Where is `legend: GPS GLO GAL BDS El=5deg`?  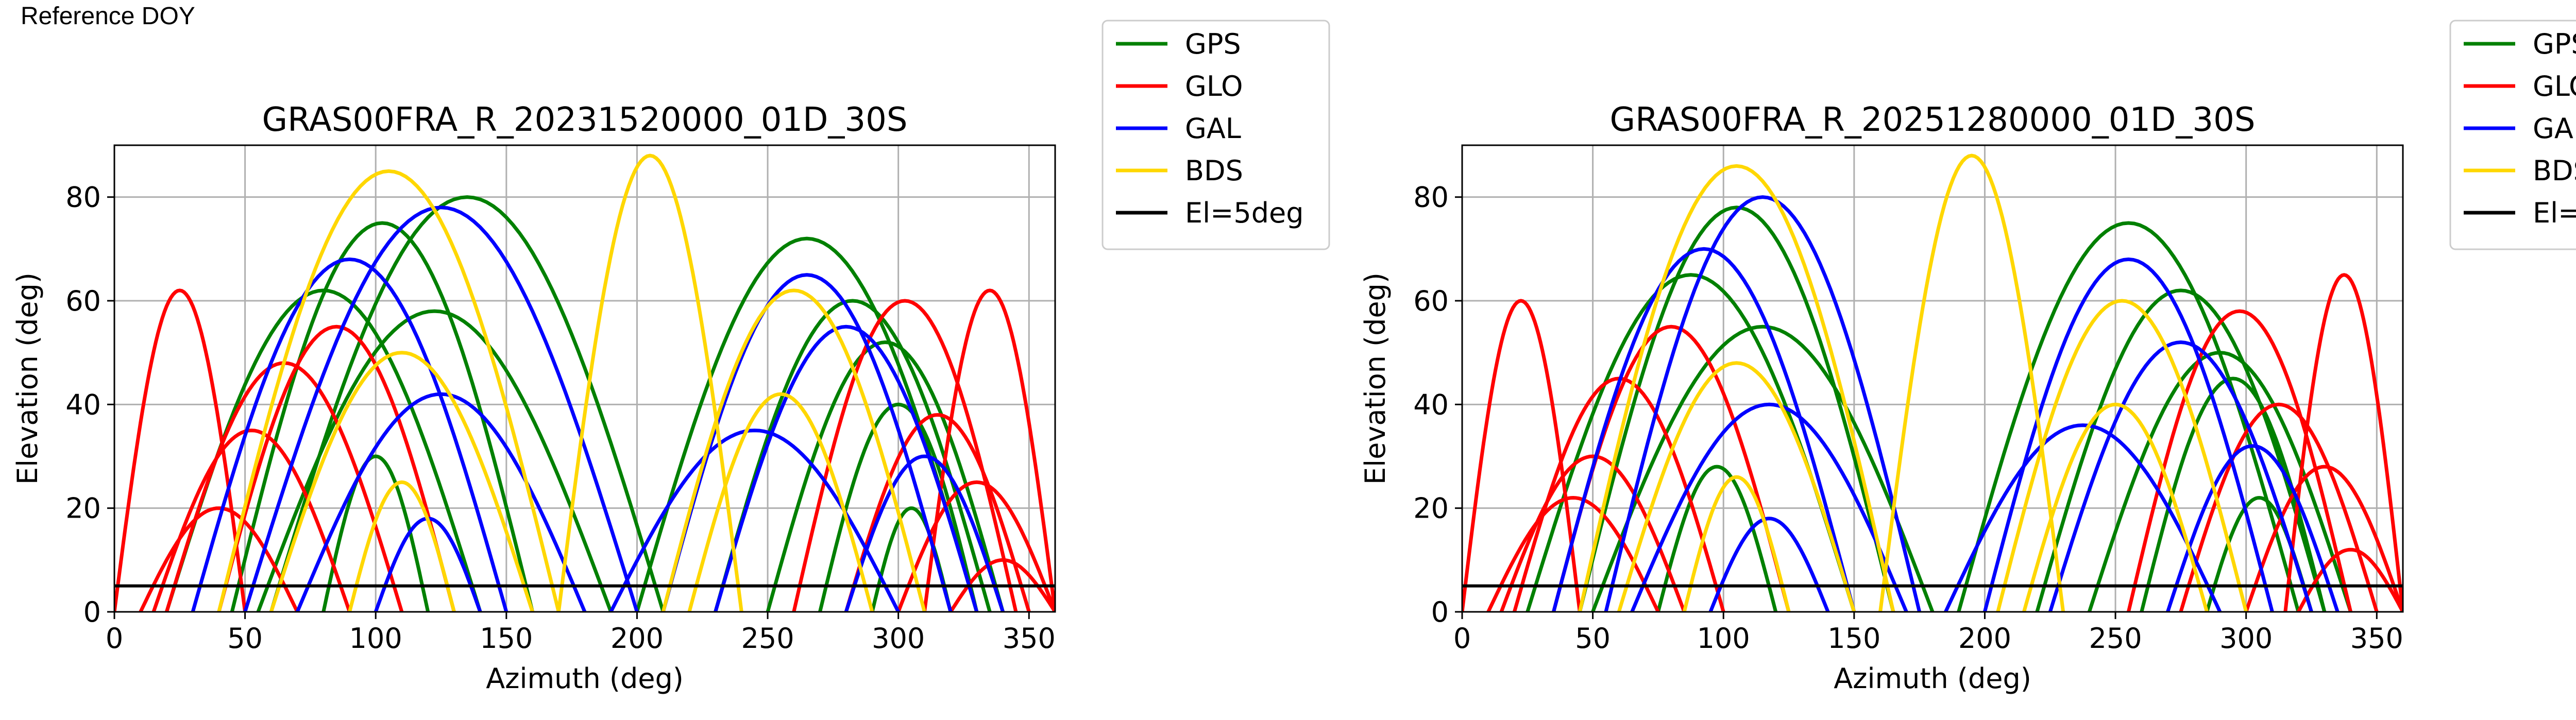 legend: GPS GLO GAL BDS El=5deg is located at coordinates (1215, 135).